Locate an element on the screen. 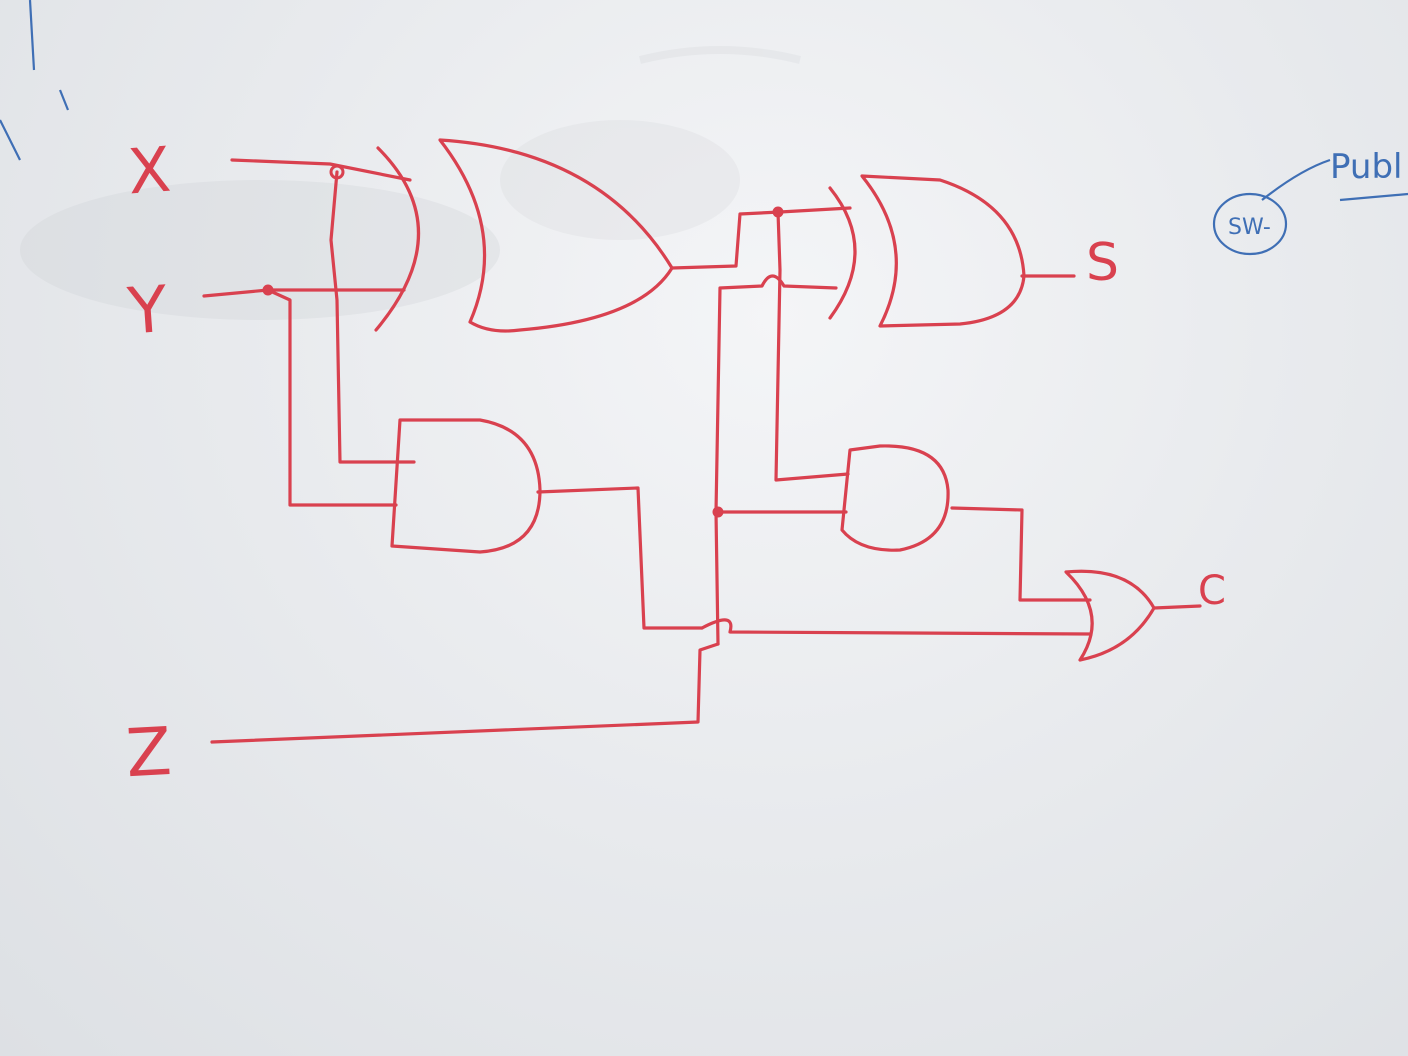 This screenshot has width=1408, height=1056. wire-y-to-and1 is located at coordinates (332, 397).